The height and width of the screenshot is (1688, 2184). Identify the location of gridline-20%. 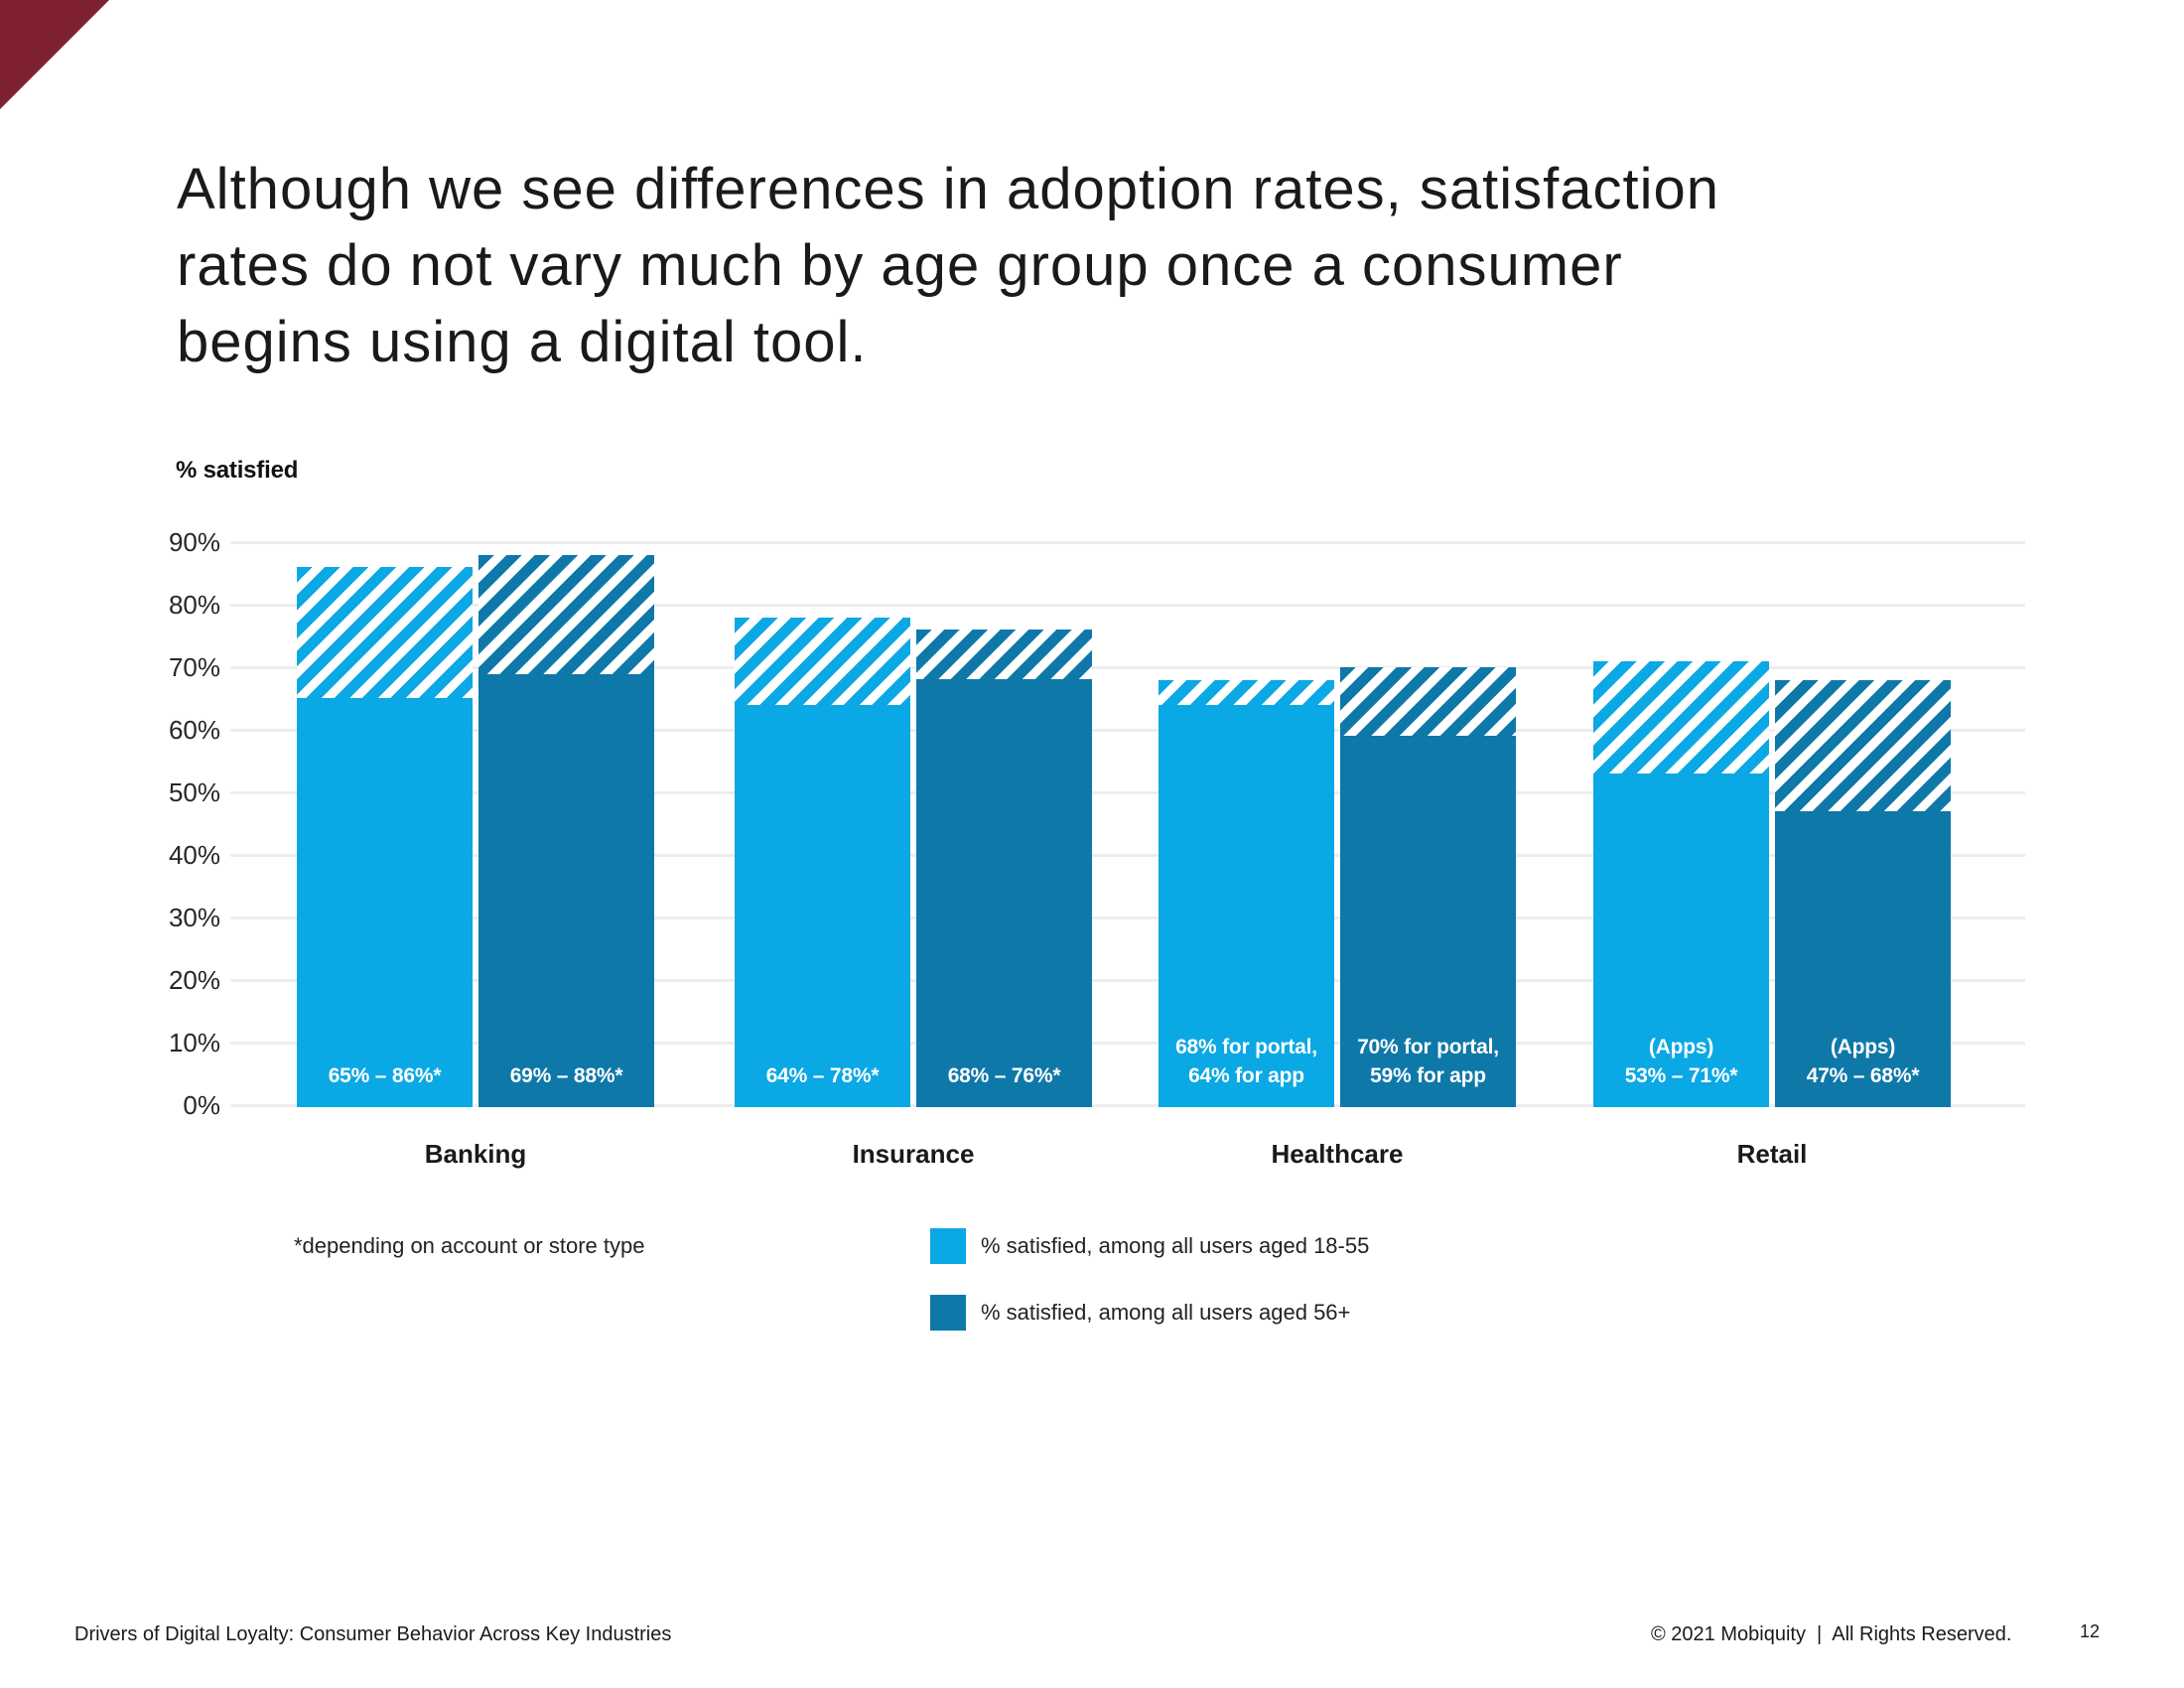
(1127, 980).